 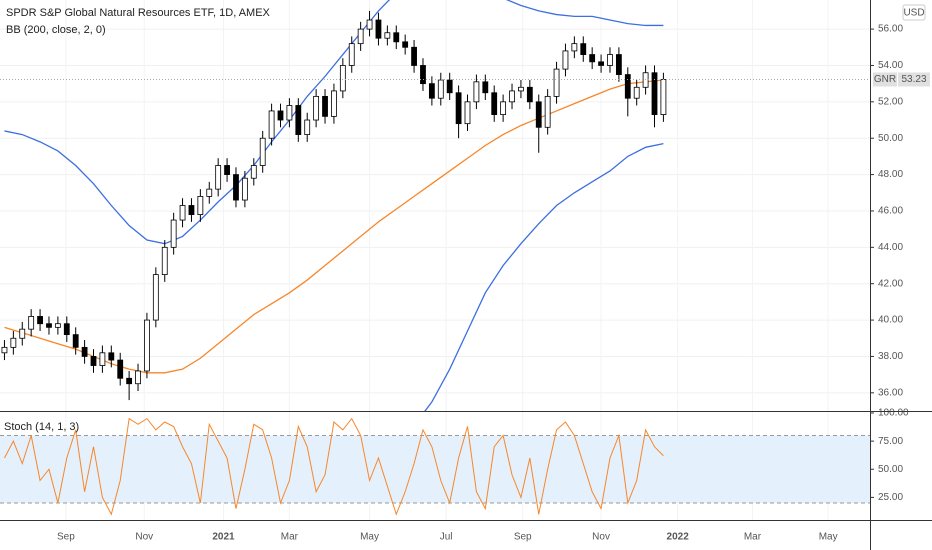 I want to click on y-tick-label: 38.00, so click(x=890, y=356).